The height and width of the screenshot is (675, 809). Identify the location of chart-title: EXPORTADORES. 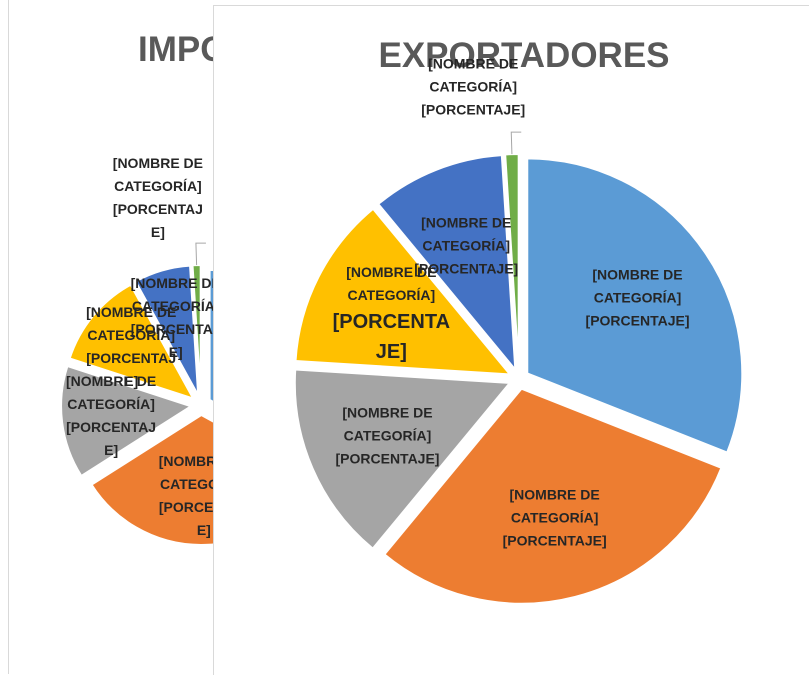
(524, 55).